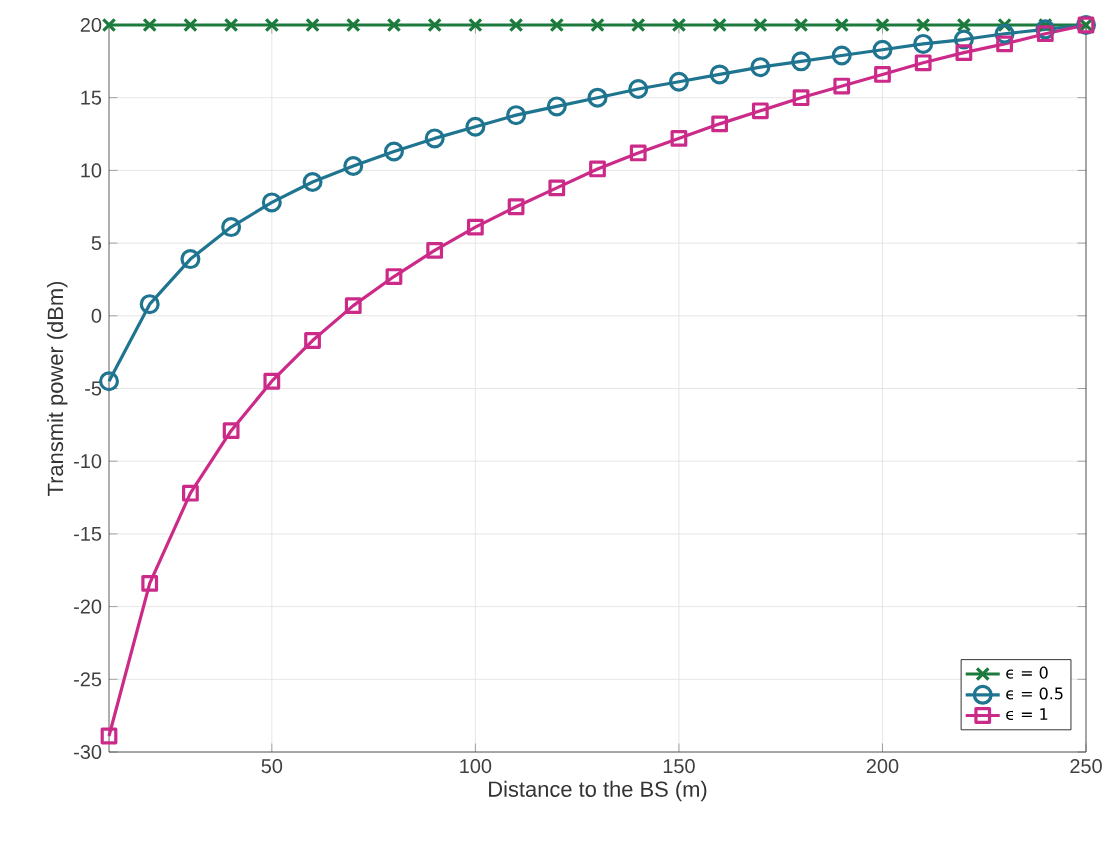 The image size is (1113, 844). I want to click on y-tick-label: -20, so click(88, 606).